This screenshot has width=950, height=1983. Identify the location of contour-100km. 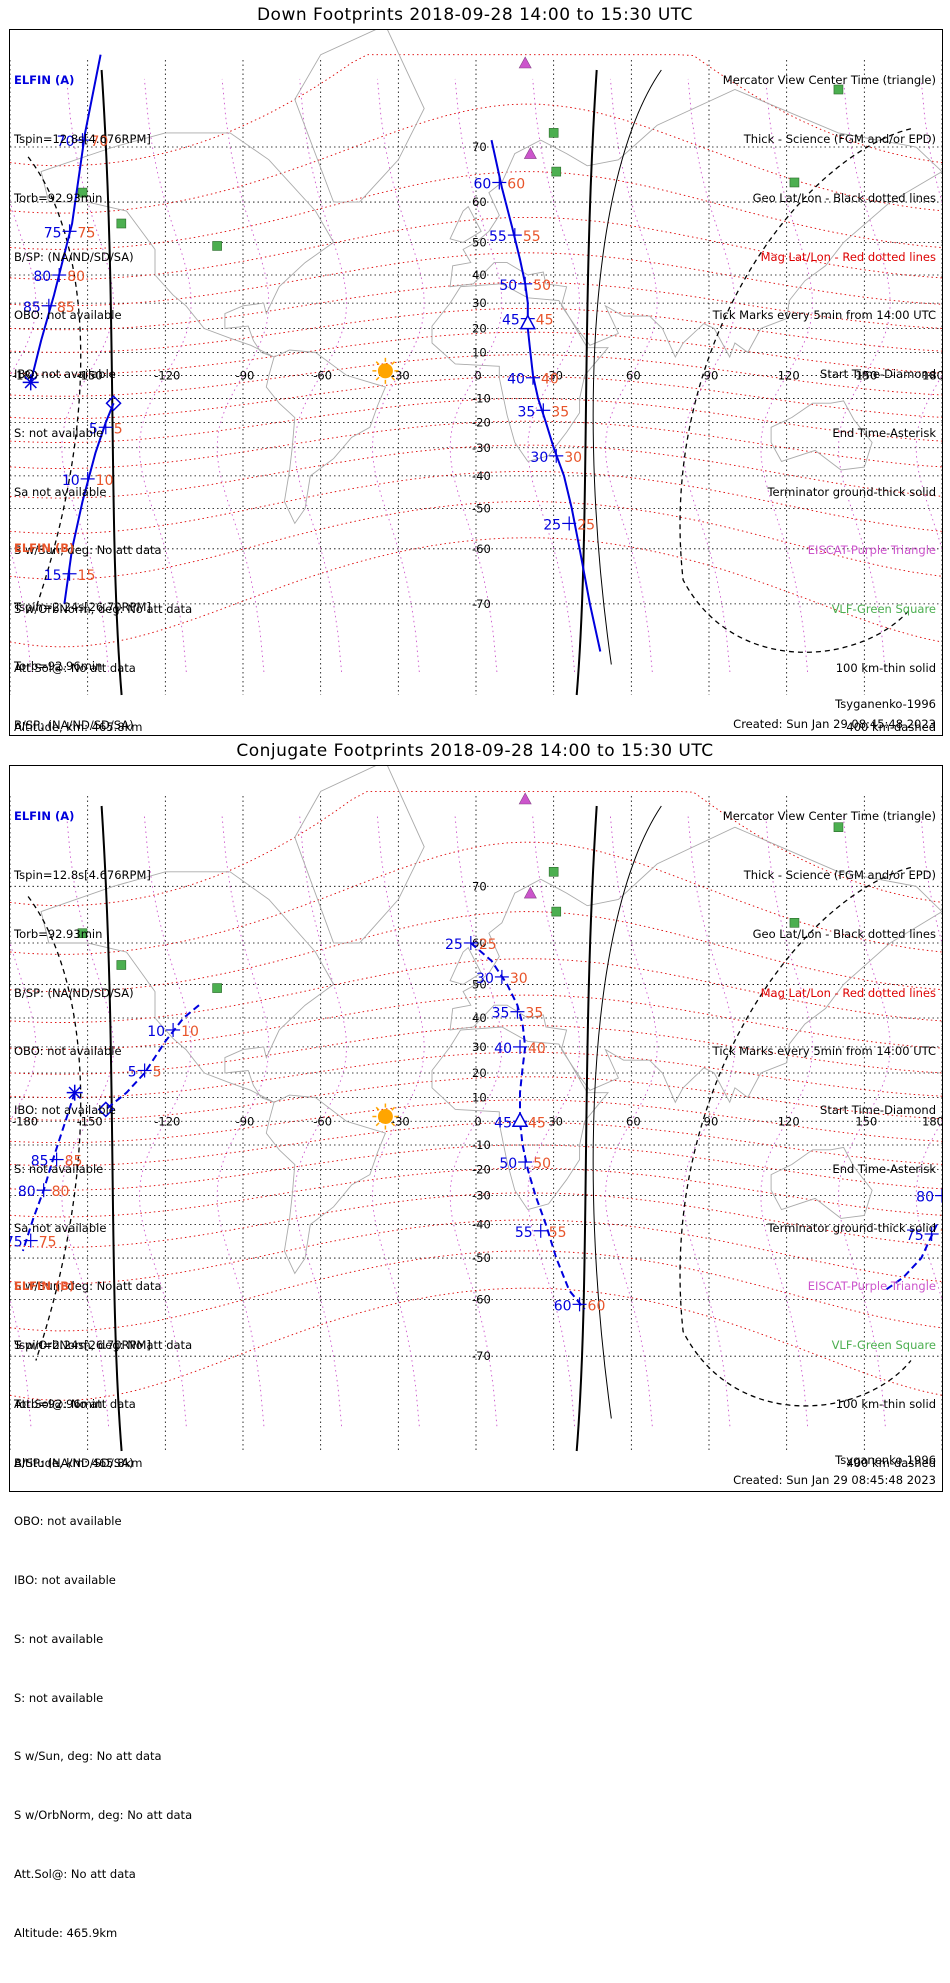
(627, 367).